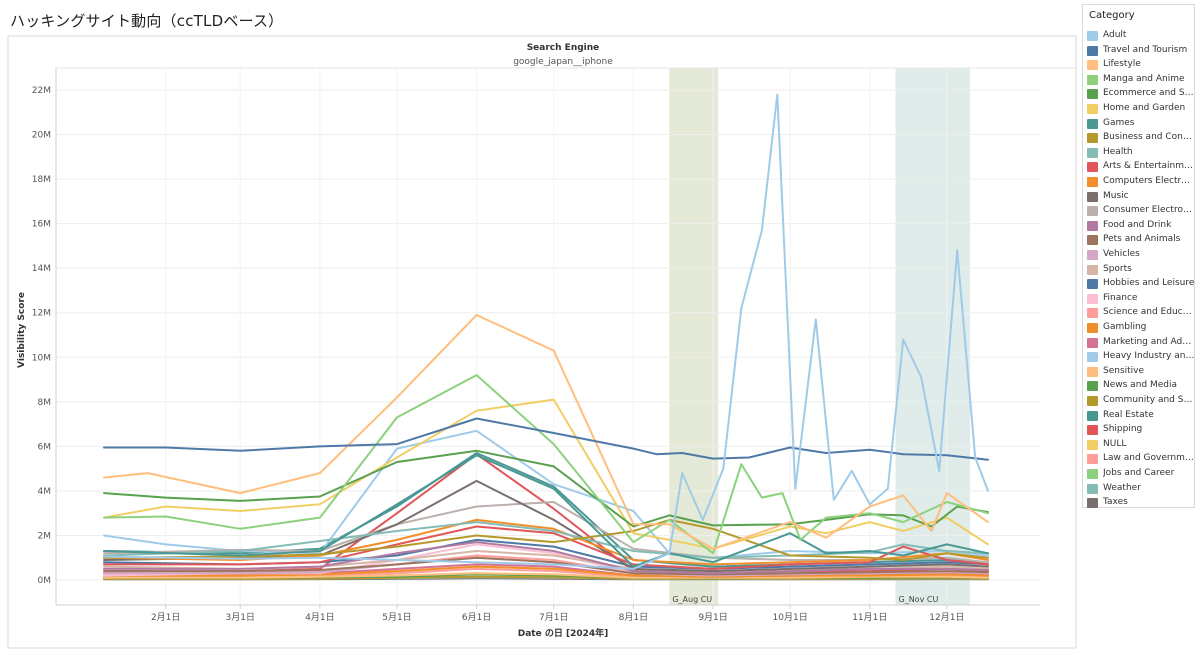 The image size is (1200, 655). Describe the element at coordinates (1141, 167) in the screenshot. I see `legend-item: Arts & Entertainment` at that location.